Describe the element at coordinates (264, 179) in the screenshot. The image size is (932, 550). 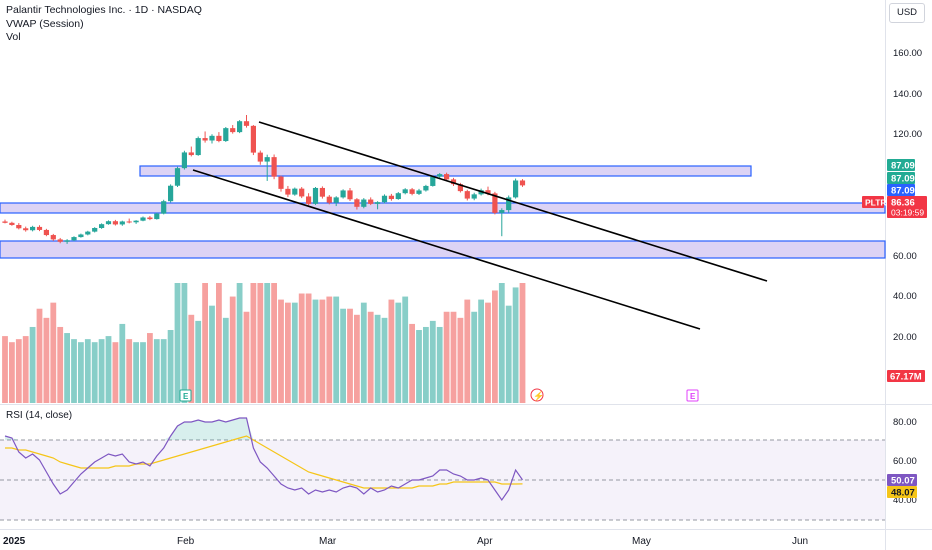
I see `candlesticks` at that location.